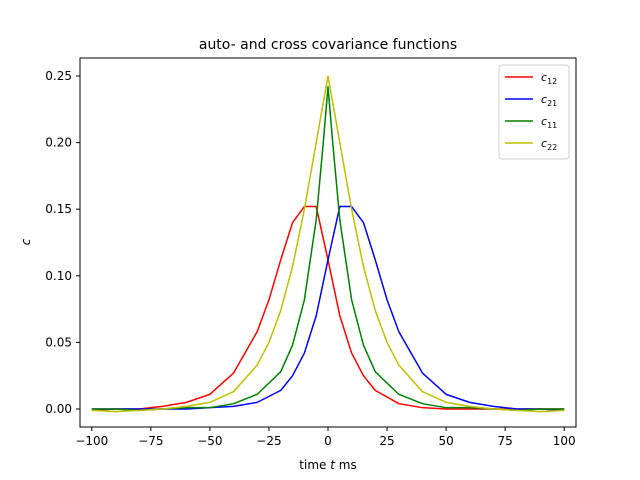 The height and width of the screenshot is (480, 640). What do you see at coordinates (268, 441) in the screenshot?
I see `x-tick-label: −25` at bounding box center [268, 441].